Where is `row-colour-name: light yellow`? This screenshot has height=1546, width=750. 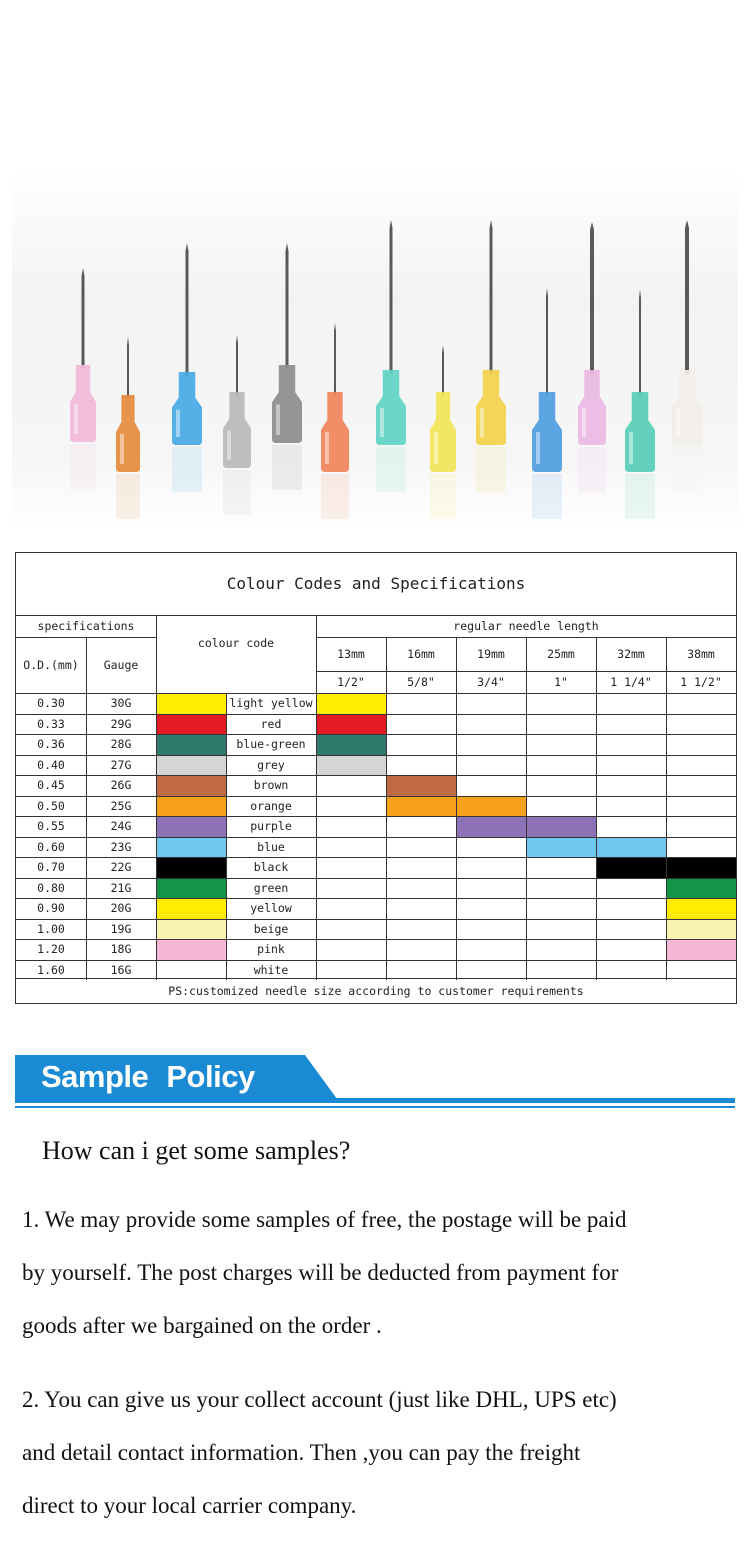
row-colour-name: light yellow is located at coordinates (271, 703).